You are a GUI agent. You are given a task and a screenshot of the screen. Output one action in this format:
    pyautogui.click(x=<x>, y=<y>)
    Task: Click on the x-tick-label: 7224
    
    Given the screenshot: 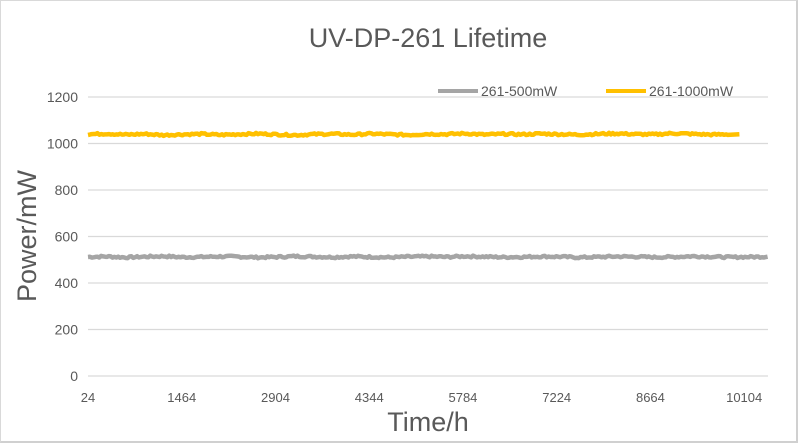 What is the action you would take?
    pyautogui.click(x=556, y=397)
    